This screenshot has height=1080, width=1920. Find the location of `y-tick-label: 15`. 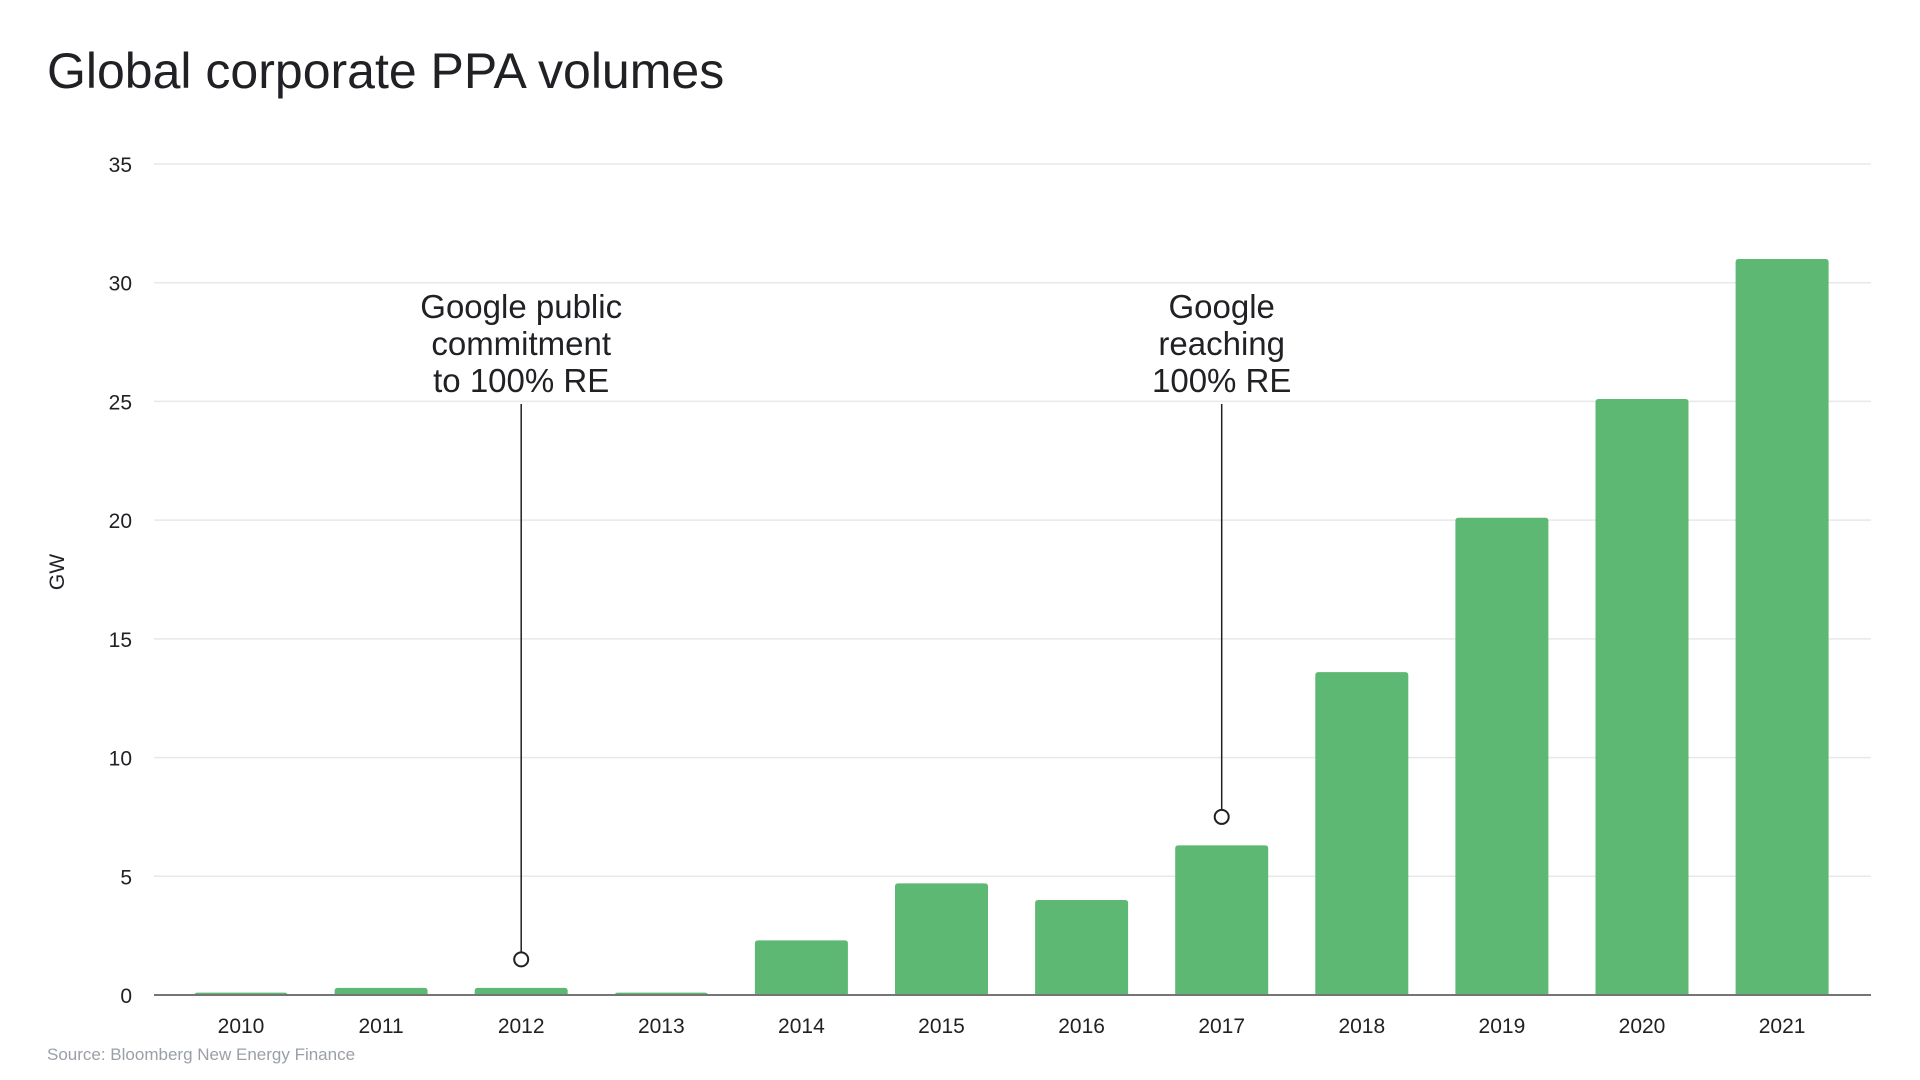

y-tick-label: 15 is located at coordinates (120, 640).